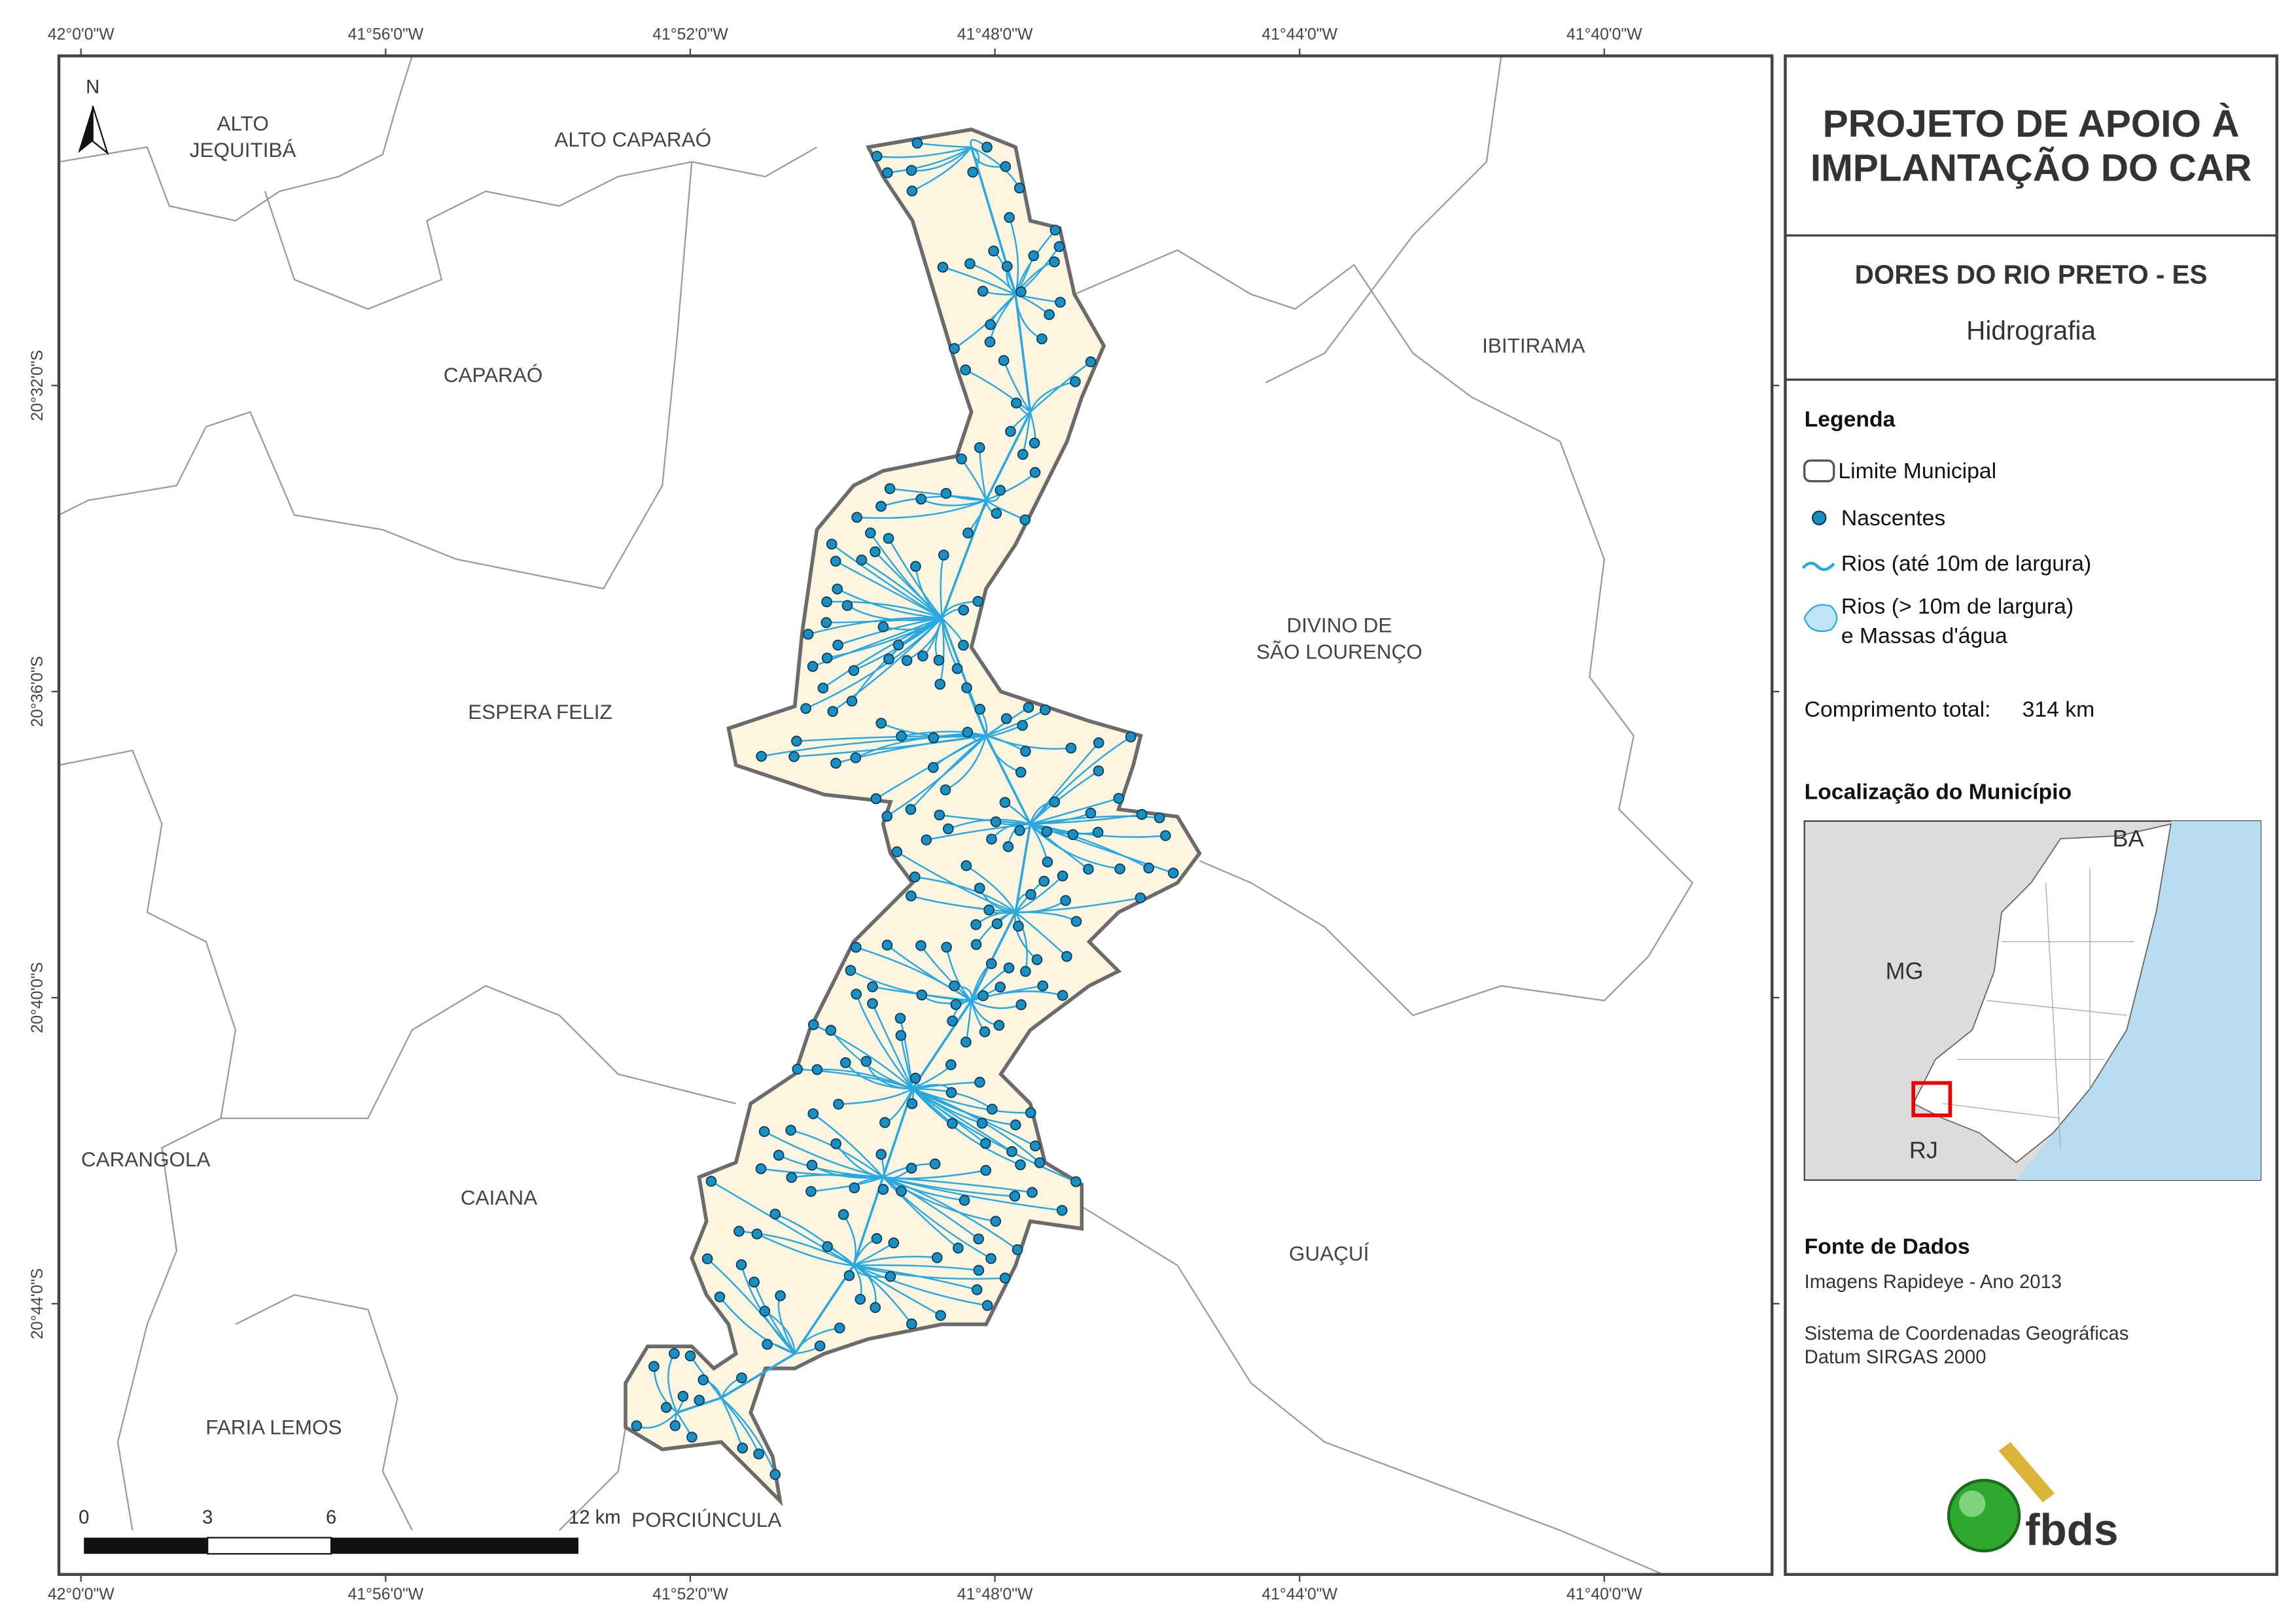 The image size is (2296, 1623). Describe the element at coordinates (1339, 626) in the screenshot. I see `place-label: DIVINO DE` at that location.